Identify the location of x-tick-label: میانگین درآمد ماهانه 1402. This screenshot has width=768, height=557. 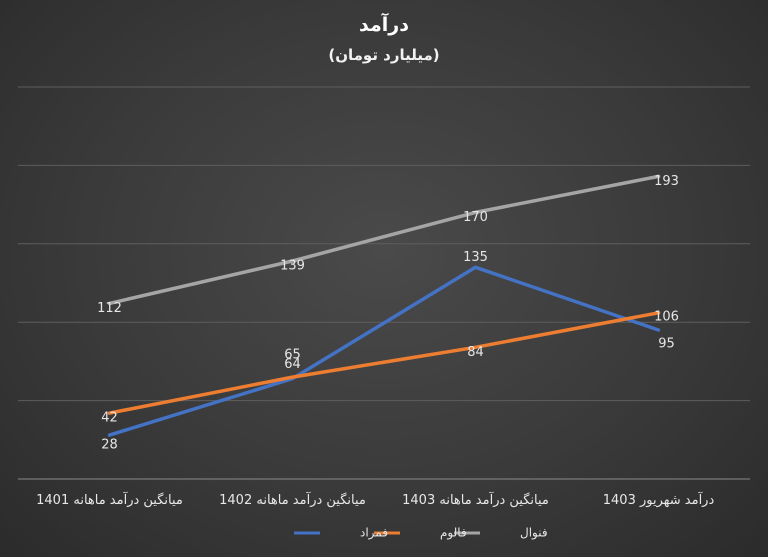
(292, 499).